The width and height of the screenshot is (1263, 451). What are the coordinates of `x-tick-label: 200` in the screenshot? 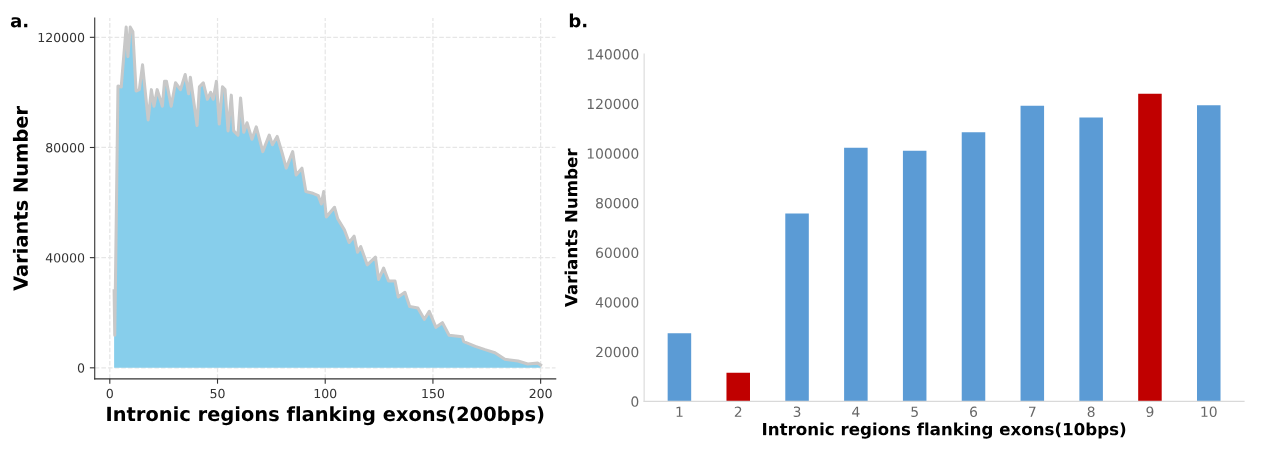 It's located at (540, 393).